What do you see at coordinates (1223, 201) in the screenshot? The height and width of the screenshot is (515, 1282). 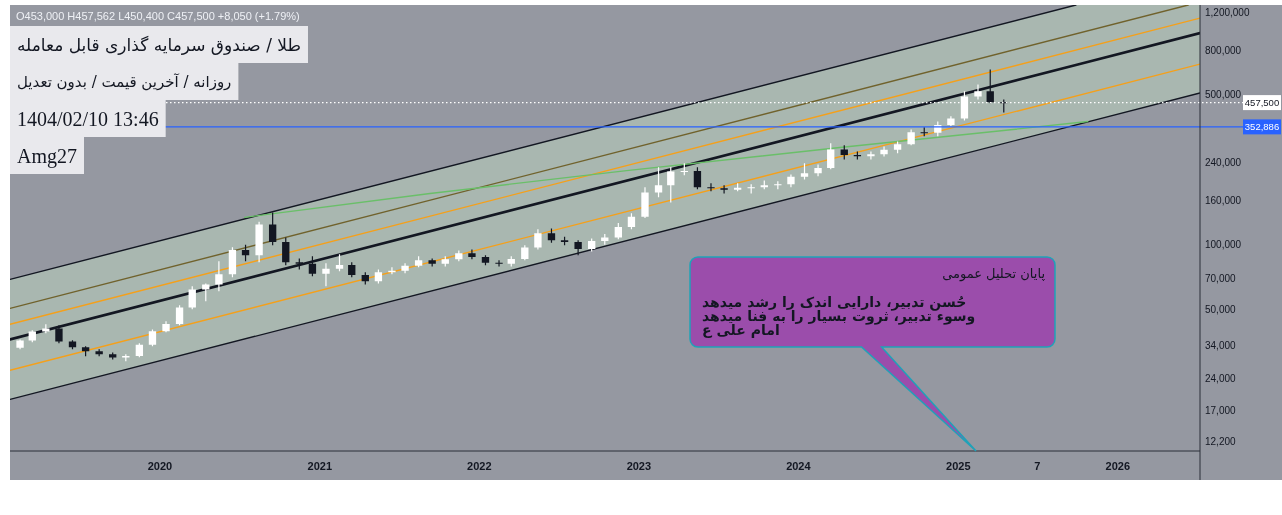 I see `y-tick-label: 160,000` at bounding box center [1223, 201].